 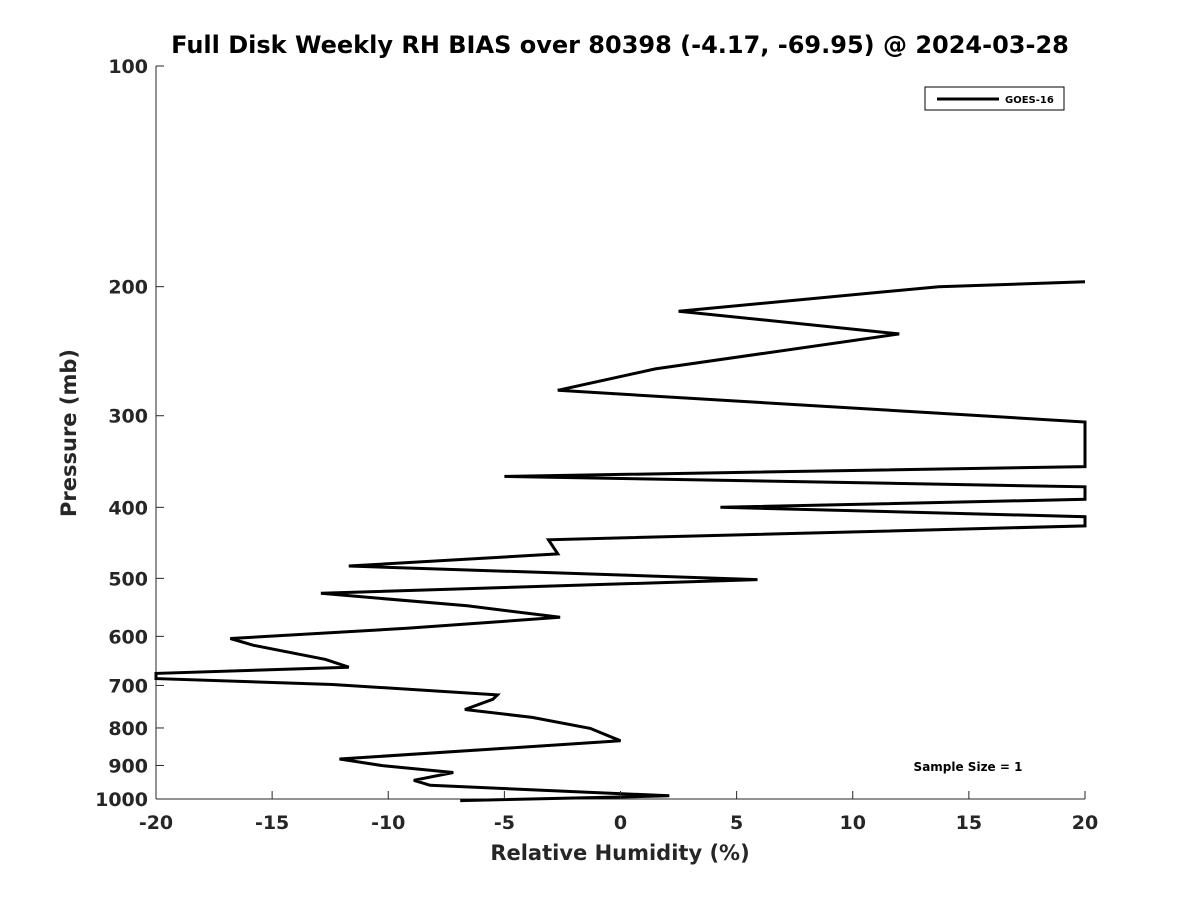 I want to click on x-tick-label: 10, so click(x=853, y=823).